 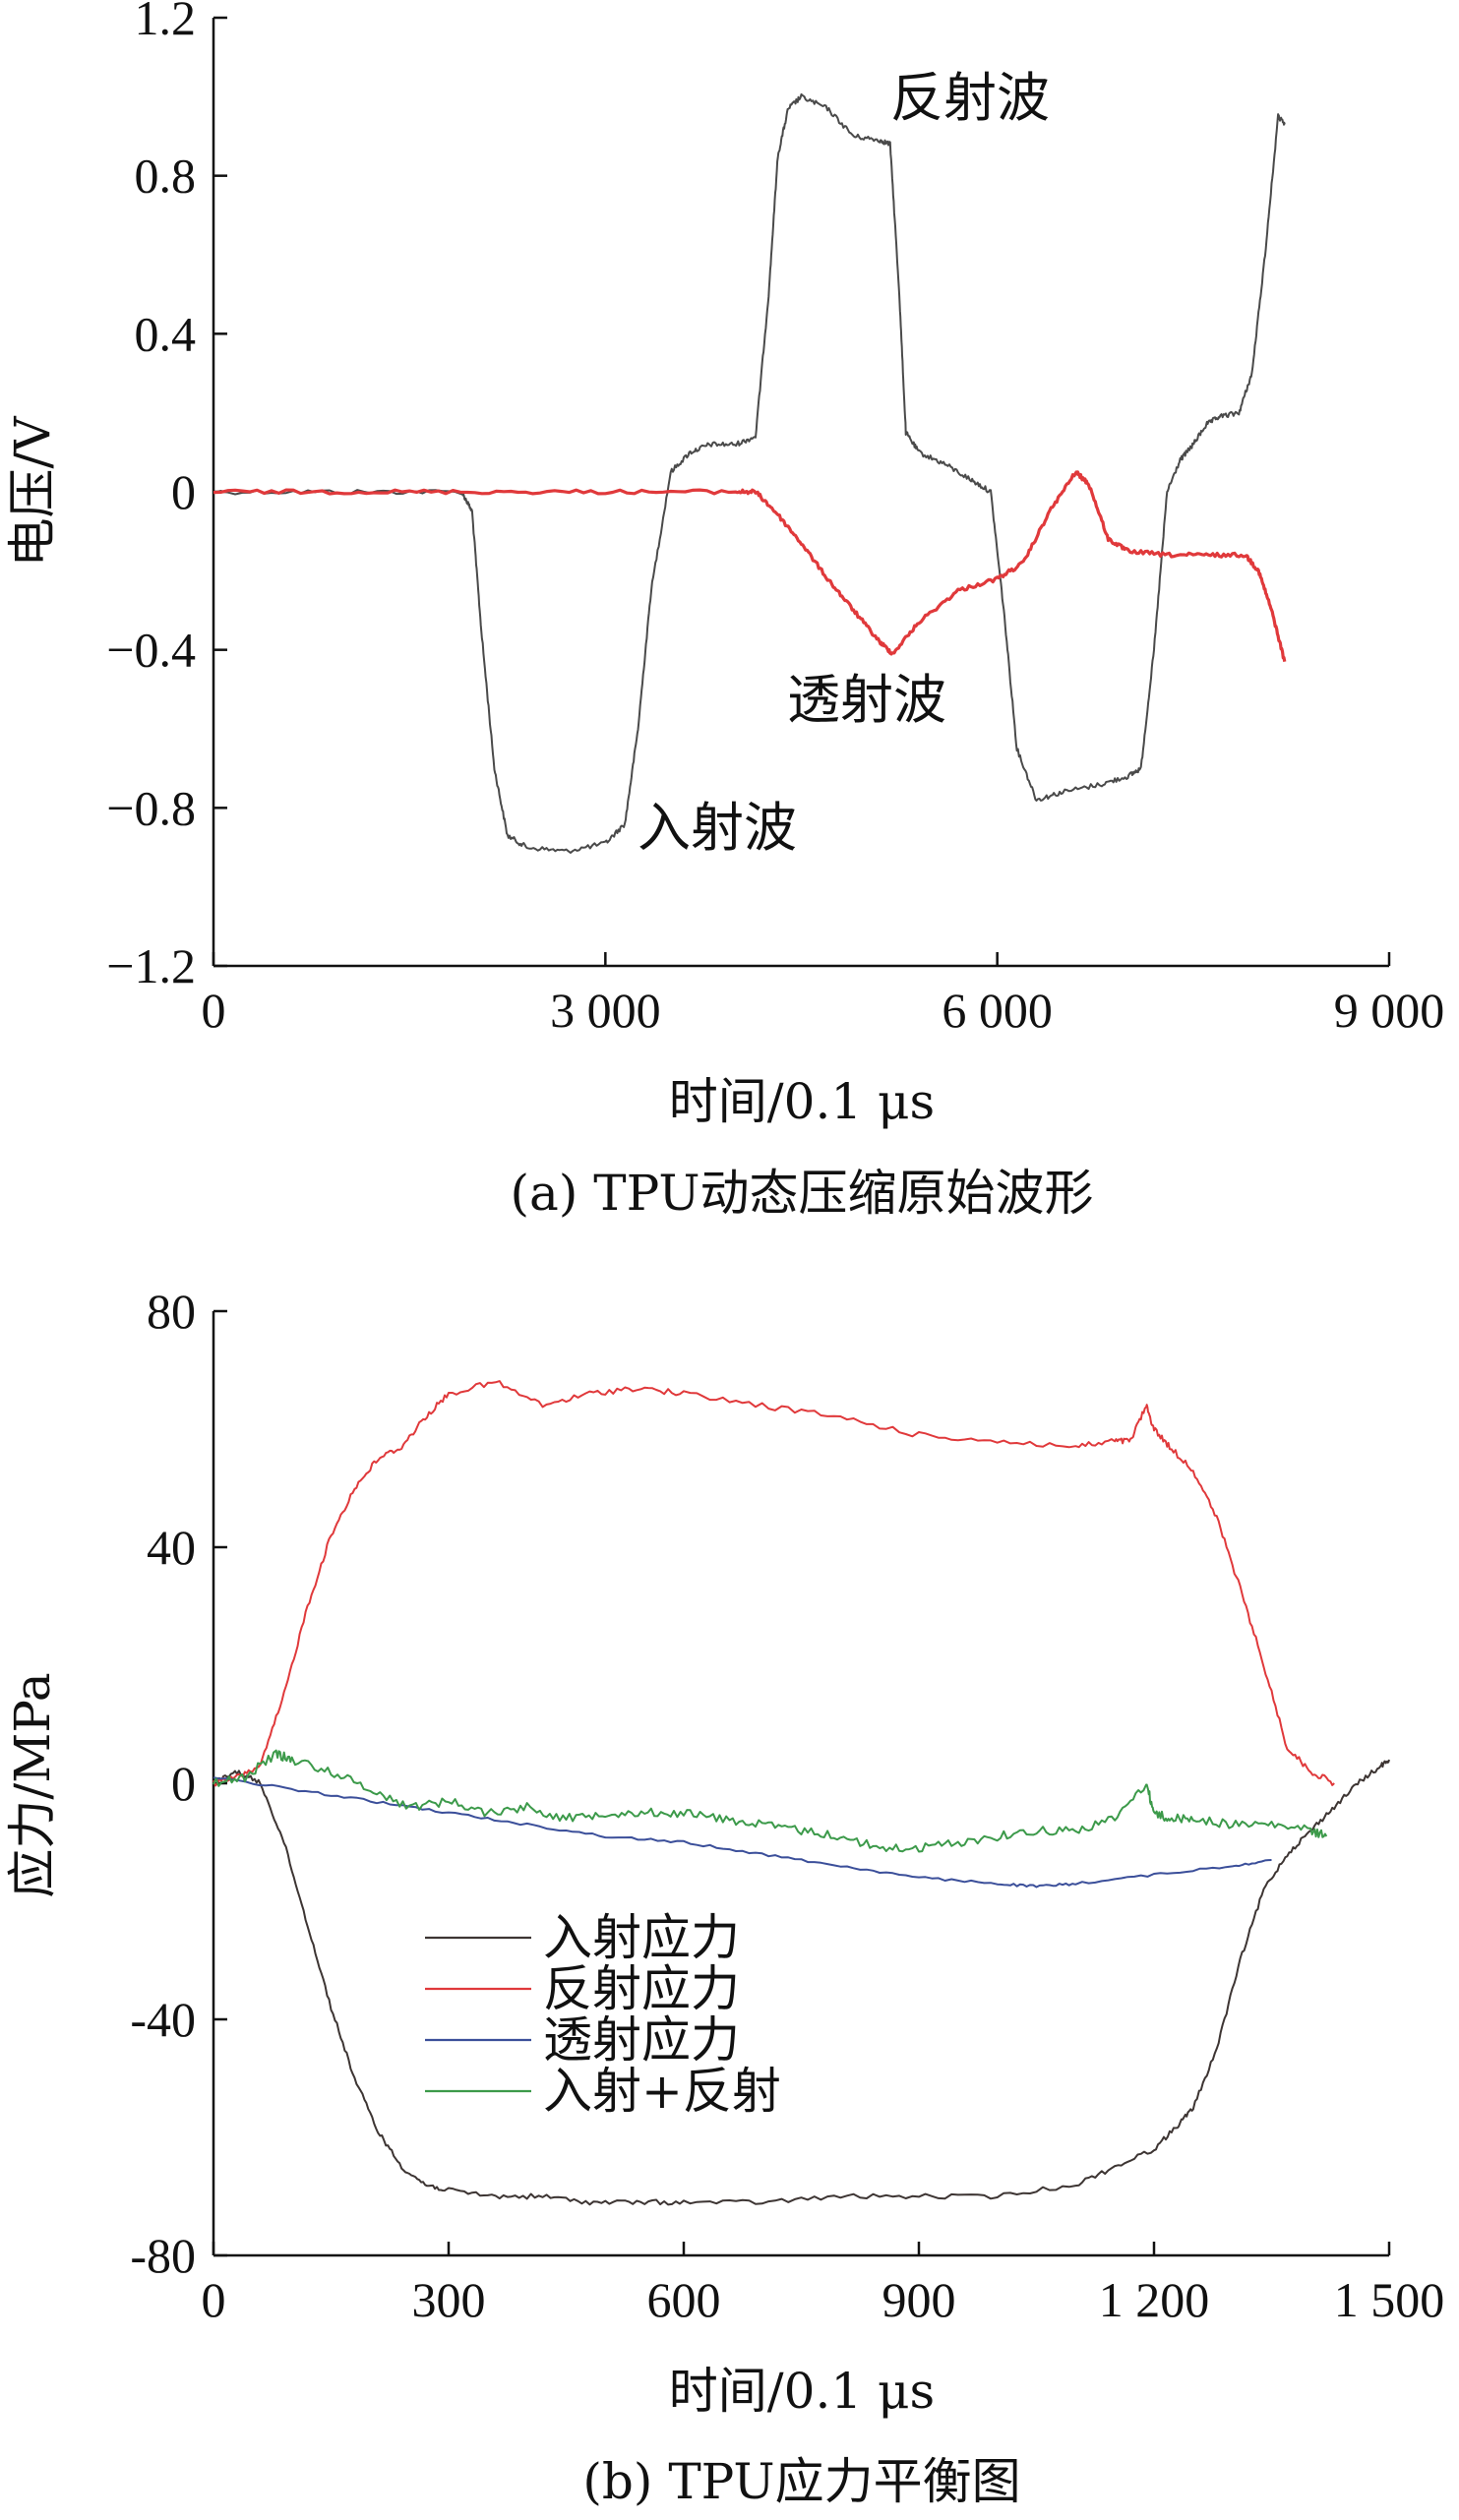 What do you see at coordinates (750, 566) in the screenshot?
I see `series-line-red` at bounding box center [750, 566].